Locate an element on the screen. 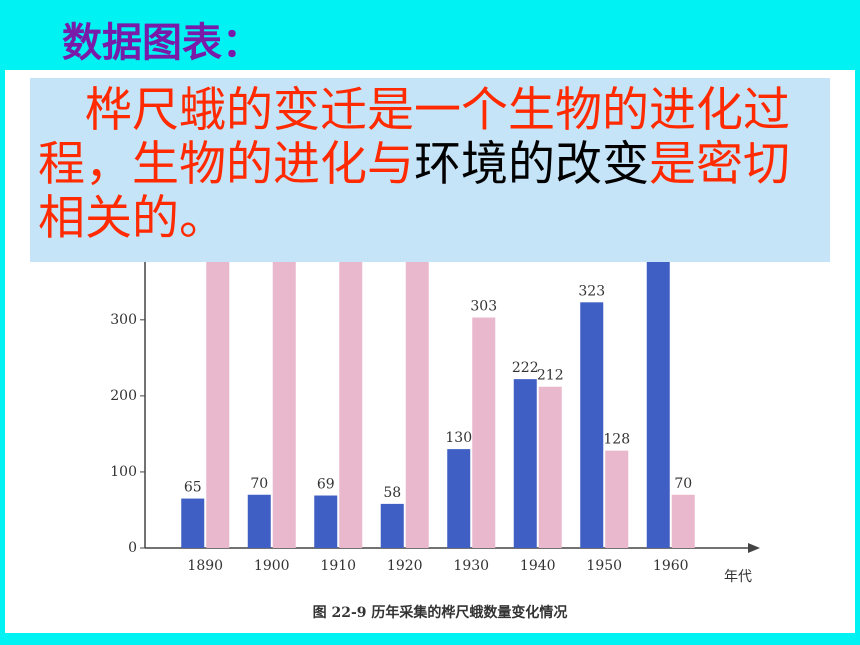 This screenshot has height=645, width=860. y-tick-label: 0 is located at coordinates (132, 548).